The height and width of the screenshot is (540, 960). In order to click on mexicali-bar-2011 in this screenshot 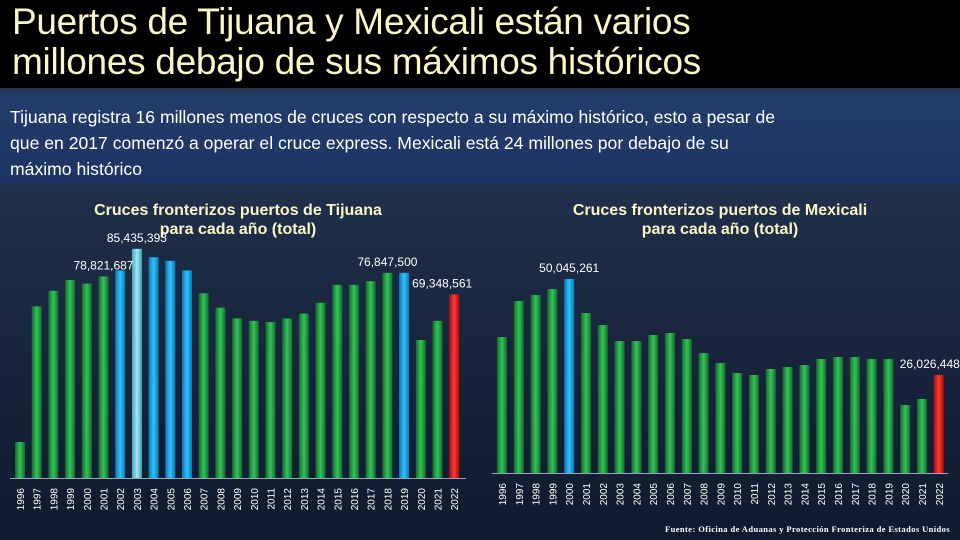, I will do `click(754, 424)`.